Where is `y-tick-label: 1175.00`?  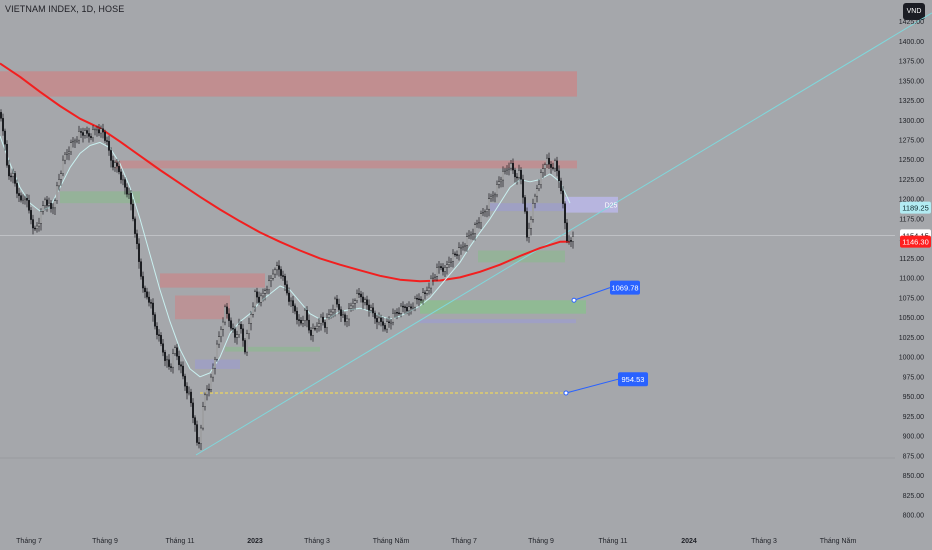 y-tick-label: 1175.00 is located at coordinates (911, 219).